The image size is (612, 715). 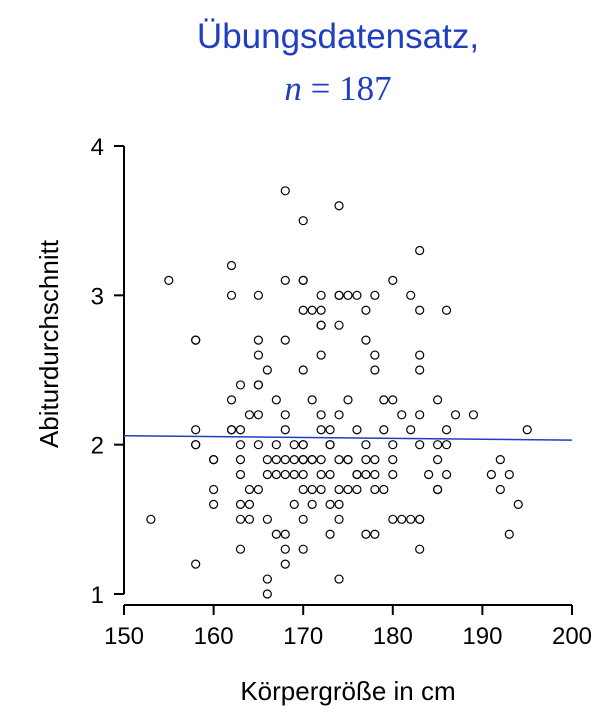 I want to click on x-tick-label: 200, so click(x=572, y=636).